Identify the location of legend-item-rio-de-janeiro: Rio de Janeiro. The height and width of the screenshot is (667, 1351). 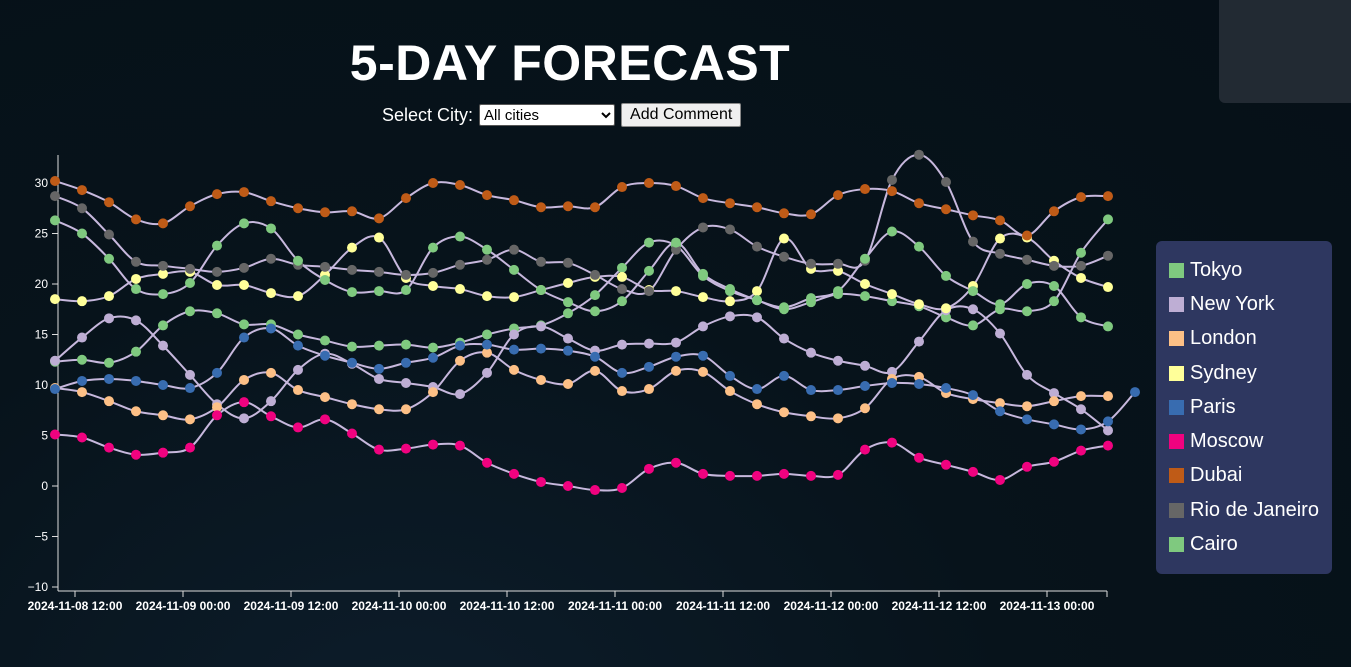
(1250, 510).